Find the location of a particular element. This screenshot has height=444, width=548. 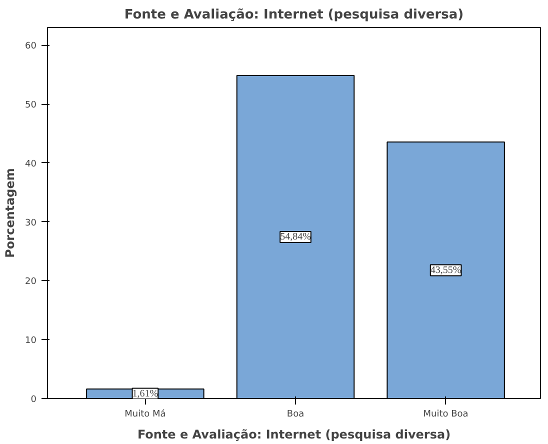

chart-title: Fonte e Avaliação: Internet (pesquisa diversa) is located at coordinates (294, 15).